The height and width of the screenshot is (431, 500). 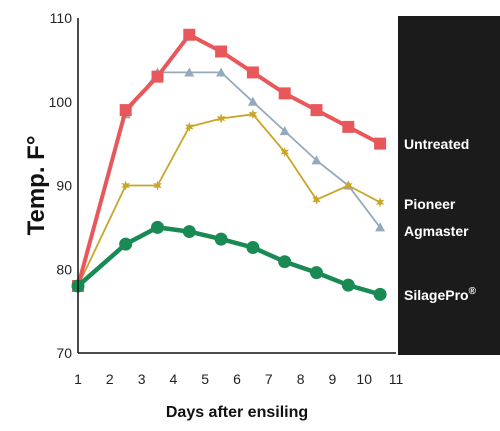 I want to click on legend-item-pioneer: Pioneer, so click(x=430, y=204).